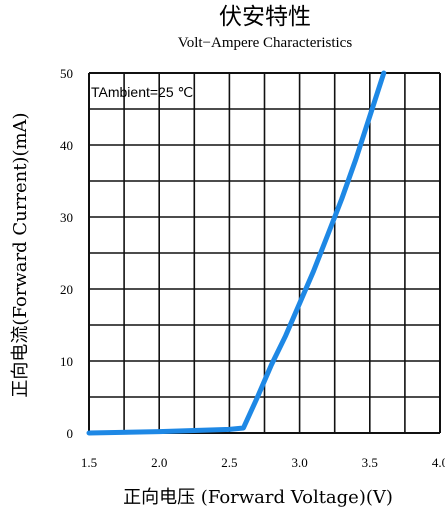 Image resolution: width=445 pixels, height=515 pixels. I want to click on x-tick-label: 2.5, so click(229, 462).